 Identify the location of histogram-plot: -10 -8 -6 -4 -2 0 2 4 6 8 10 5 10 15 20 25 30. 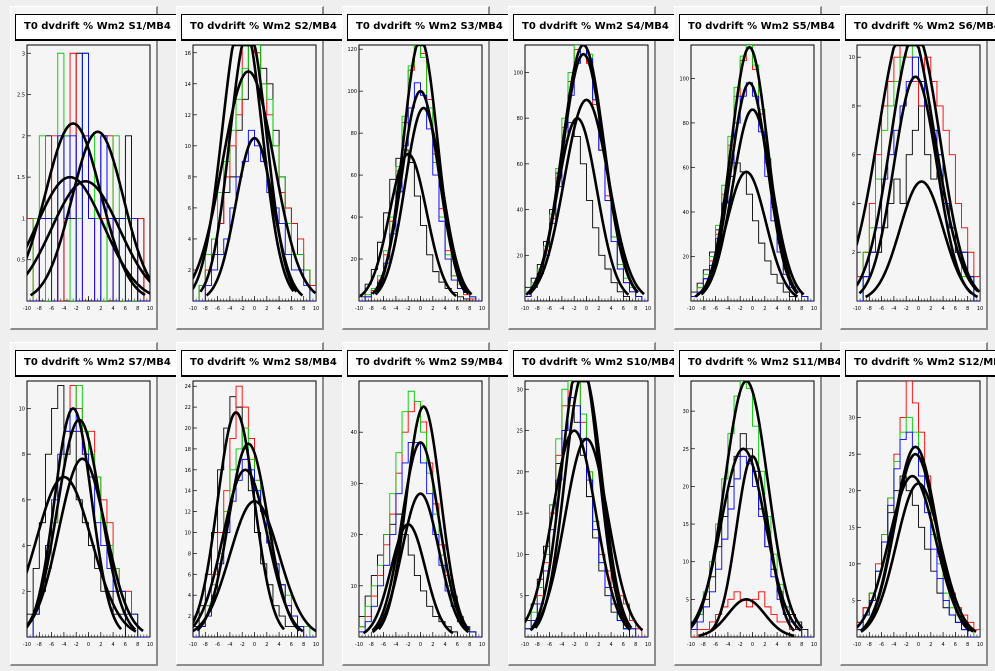
(916, 514).